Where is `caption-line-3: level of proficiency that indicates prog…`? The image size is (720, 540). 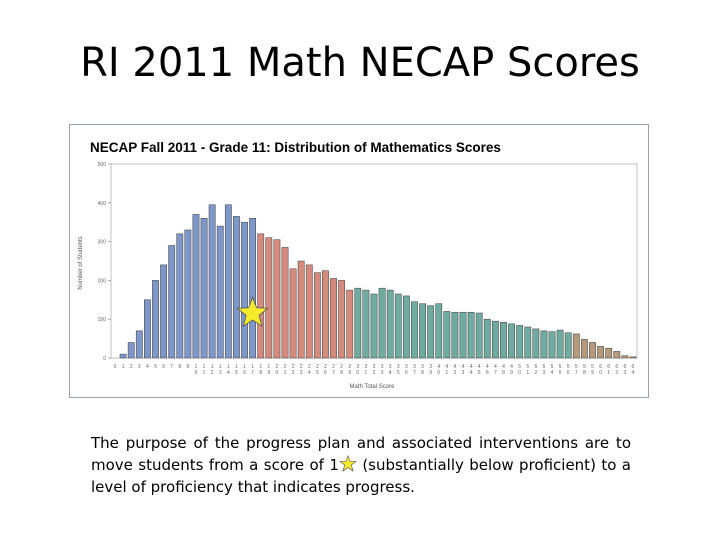
caption-line-3: level of proficiency that indicates prog… is located at coordinates (253, 487).